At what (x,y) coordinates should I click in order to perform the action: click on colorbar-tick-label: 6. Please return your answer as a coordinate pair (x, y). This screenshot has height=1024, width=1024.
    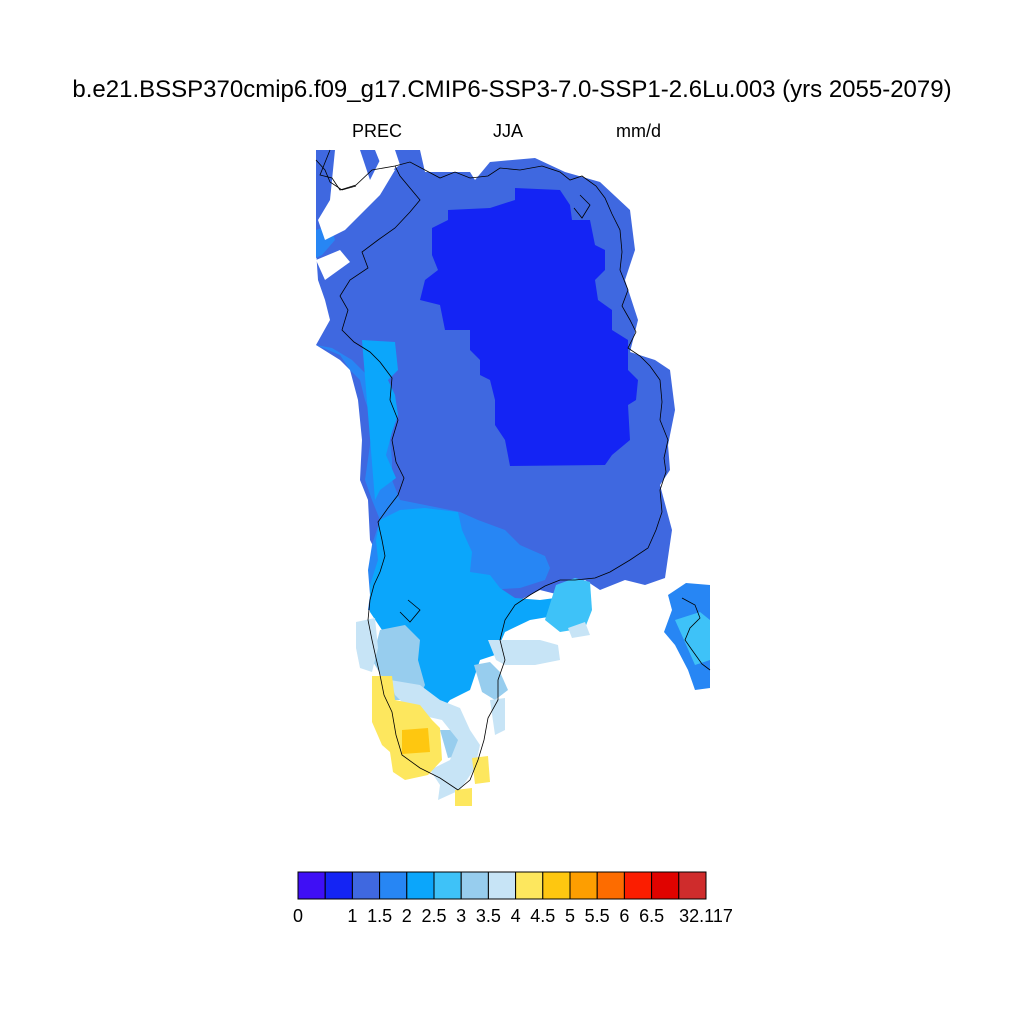
    Looking at the image, I should click on (624, 916).